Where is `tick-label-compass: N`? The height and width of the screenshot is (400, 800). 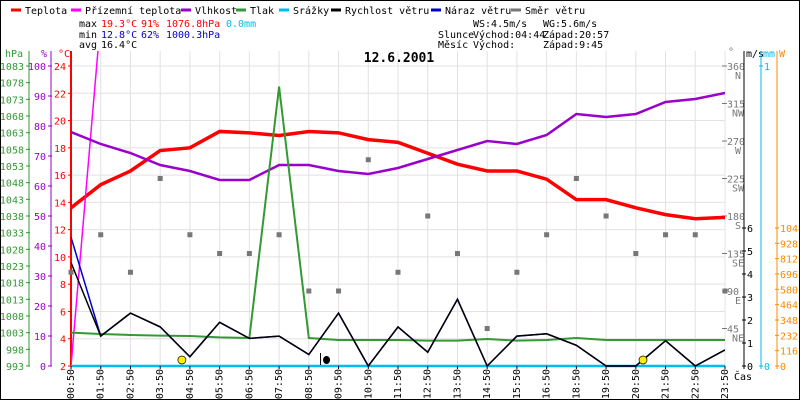 tick-label-compass: N is located at coordinates (738, 76).